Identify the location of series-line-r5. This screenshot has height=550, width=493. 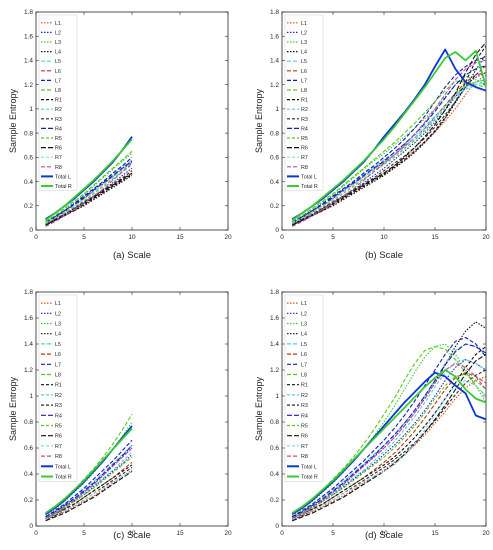
(388, 446).